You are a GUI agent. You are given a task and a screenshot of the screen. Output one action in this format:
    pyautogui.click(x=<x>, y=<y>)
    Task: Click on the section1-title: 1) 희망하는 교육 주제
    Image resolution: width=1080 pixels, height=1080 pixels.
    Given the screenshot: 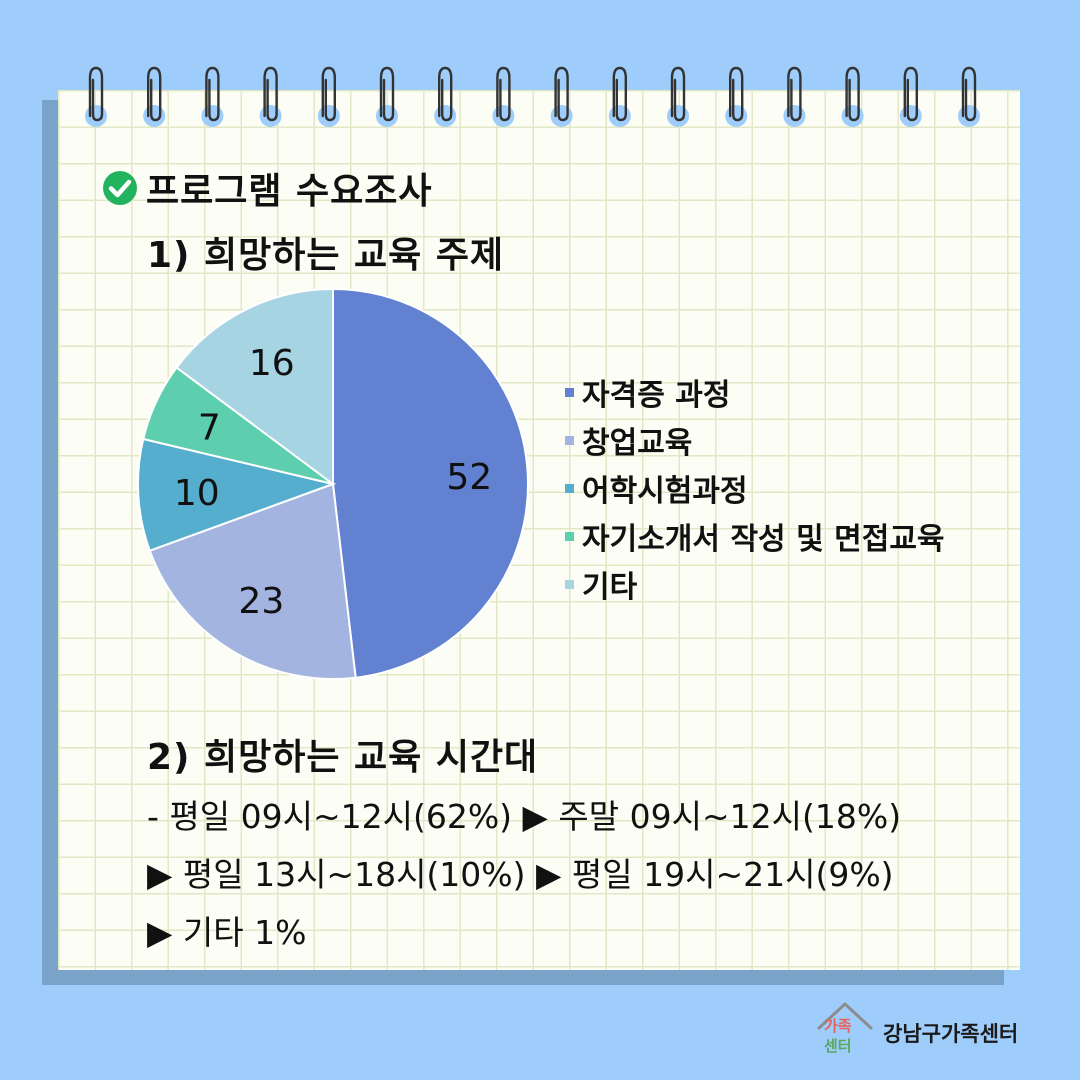 What is the action you would take?
    pyautogui.click(x=326, y=255)
    